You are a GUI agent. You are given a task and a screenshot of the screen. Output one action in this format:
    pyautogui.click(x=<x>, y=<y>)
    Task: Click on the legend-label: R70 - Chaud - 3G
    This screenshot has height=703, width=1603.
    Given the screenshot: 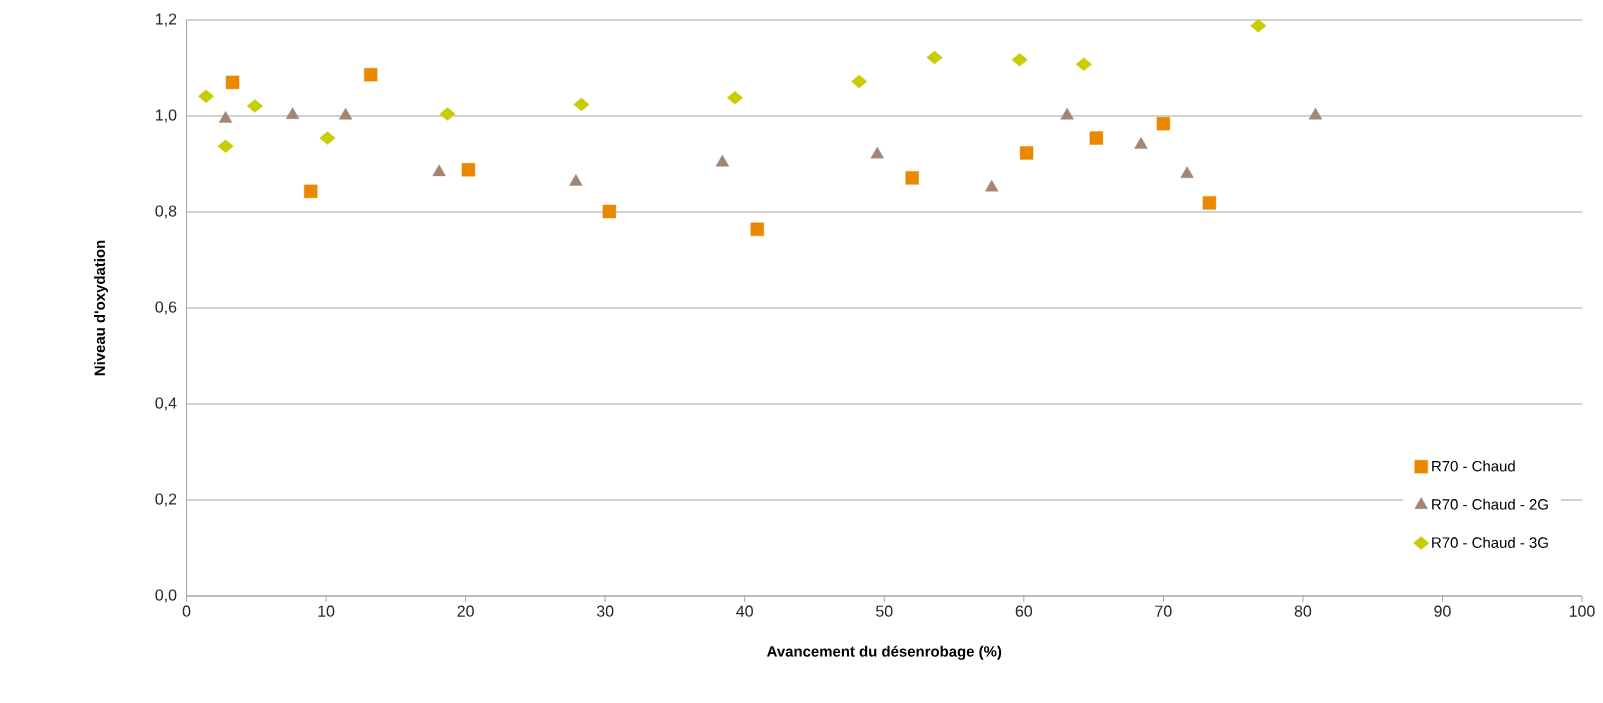 What is the action you would take?
    pyautogui.click(x=1490, y=542)
    